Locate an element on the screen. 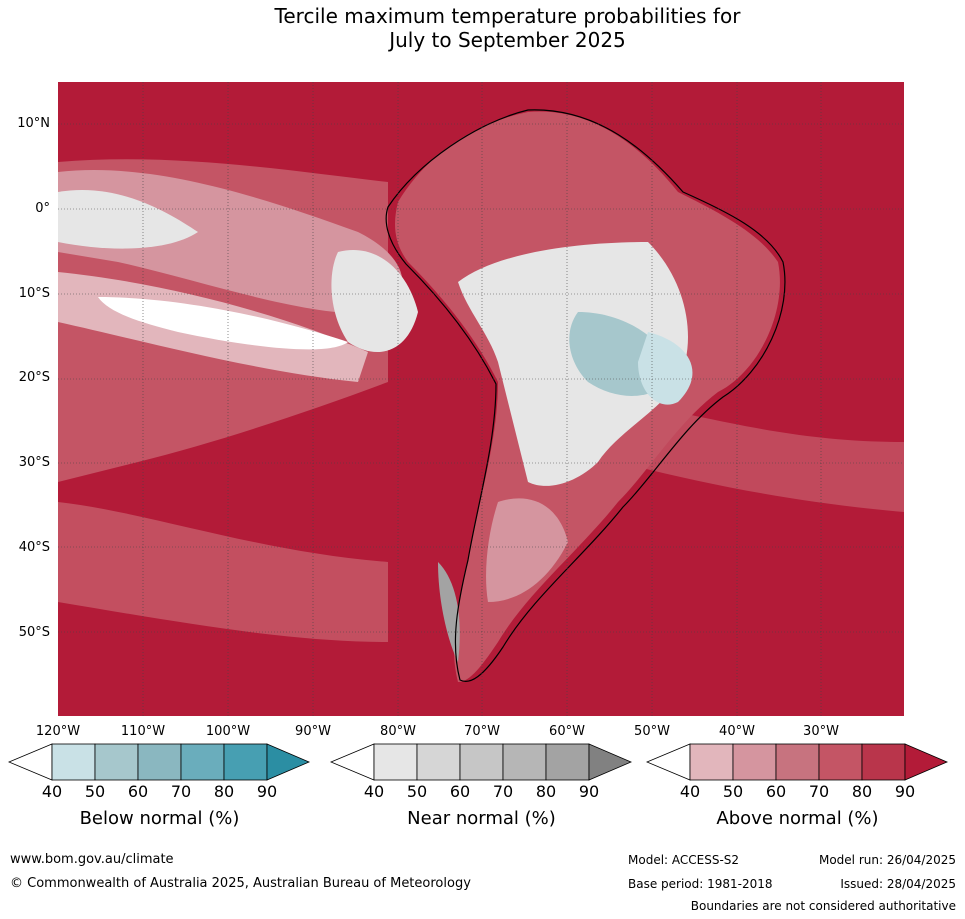  colorbar-above-tick-70: 70 is located at coordinates (819, 791).